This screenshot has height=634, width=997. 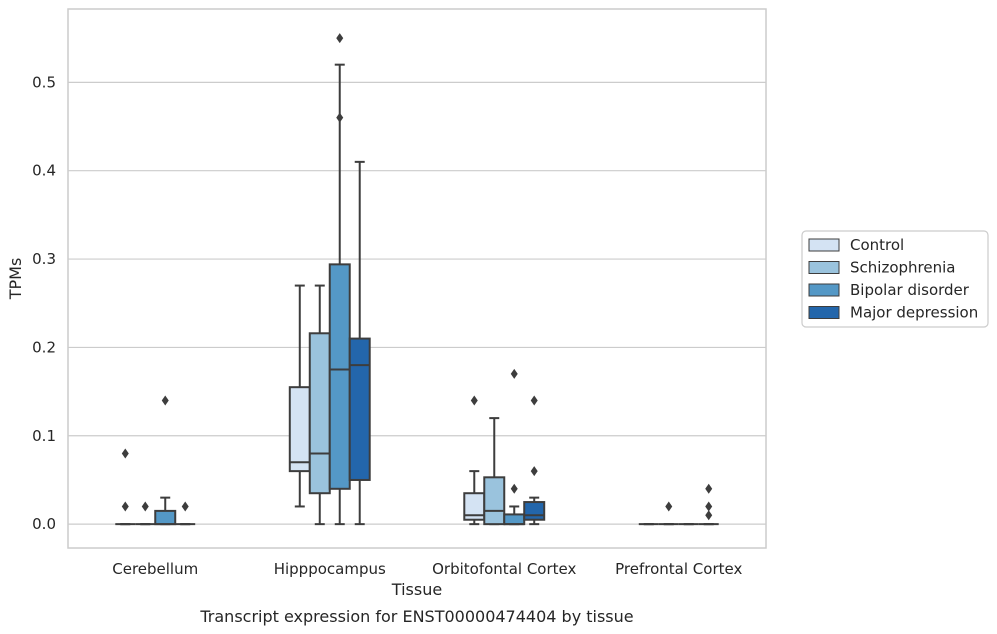 I want to click on x-tick-label: Cerebellum, so click(x=155, y=569).